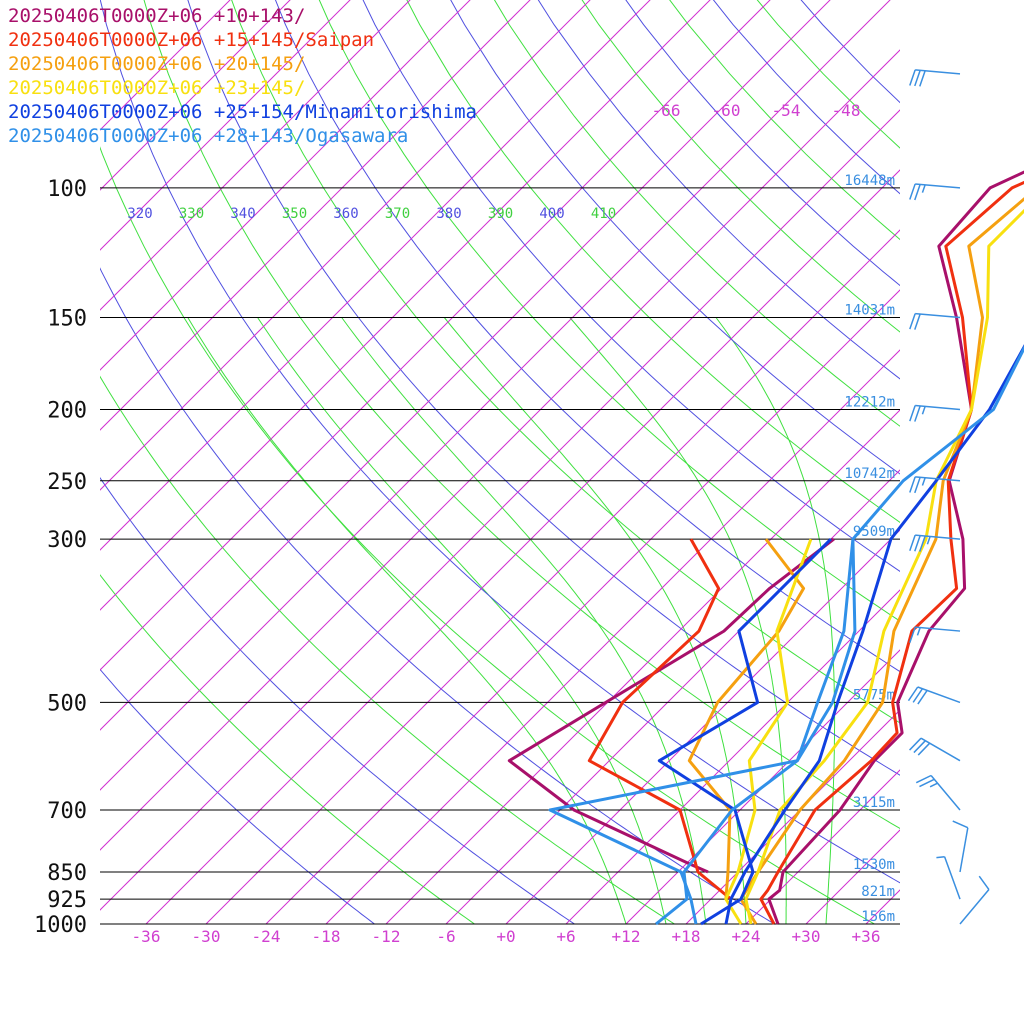  Describe the element at coordinates (551, 214) in the screenshot. I see `theta-label: 400` at that location.